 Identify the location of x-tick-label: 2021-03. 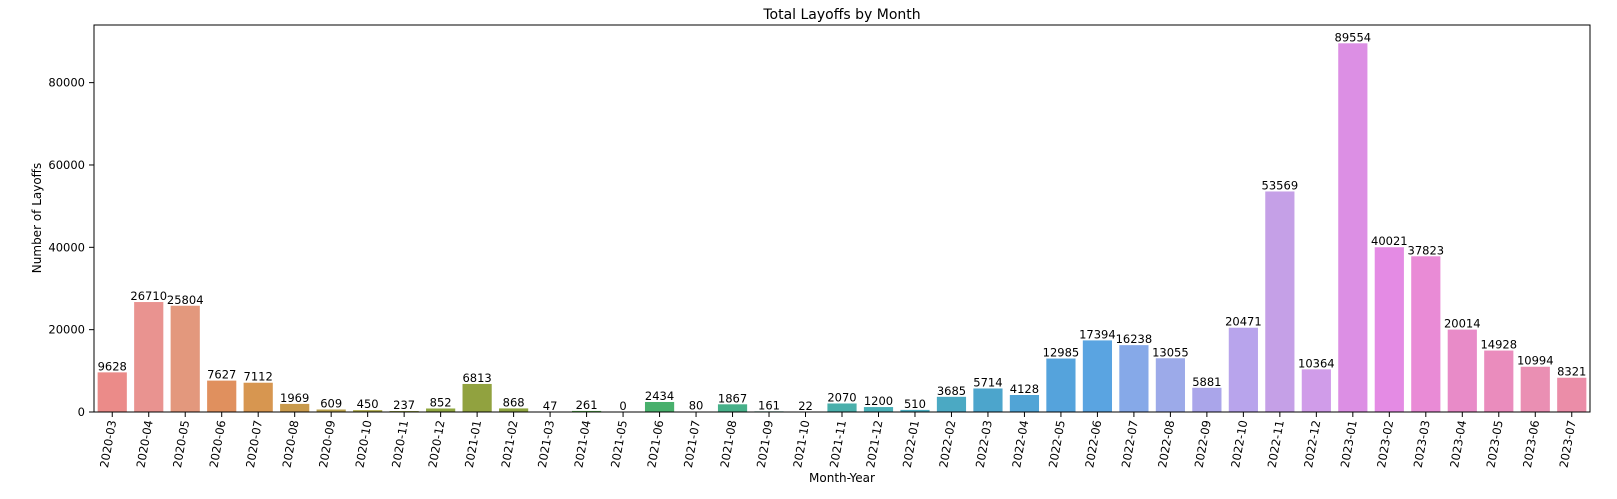
(546, 444).